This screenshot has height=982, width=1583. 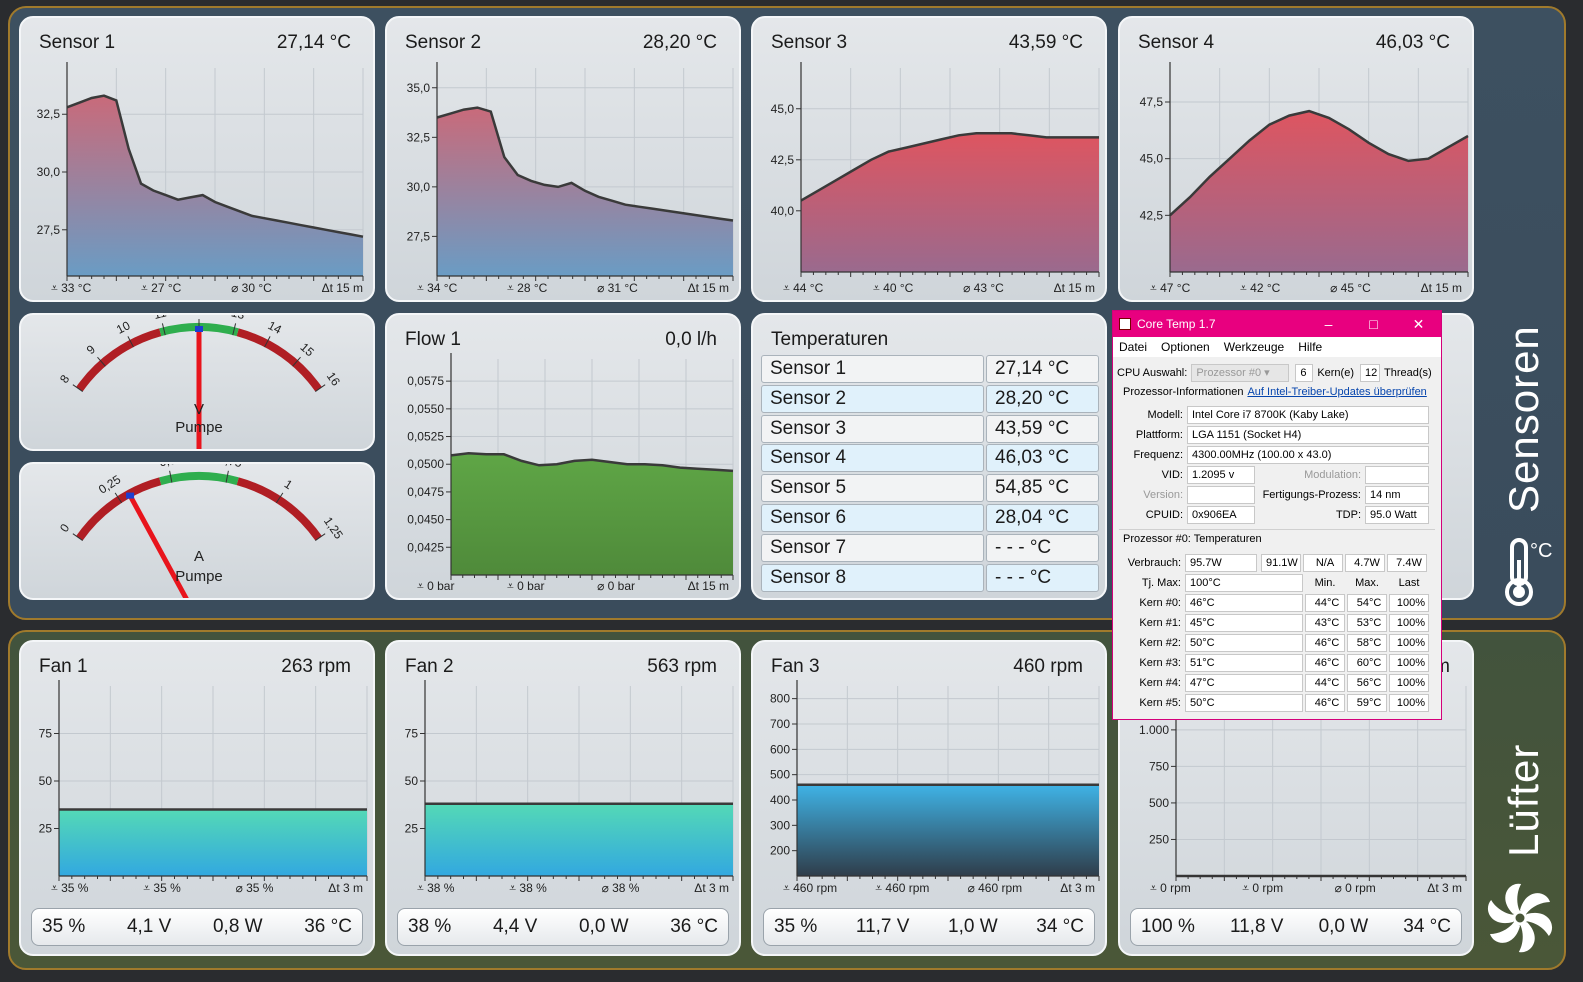 What do you see at coordinates (935, 780) in the screenshot?
I see `fan-3-chart: 200 300 400 500 600 700 800` at bounding box center [935, 780].